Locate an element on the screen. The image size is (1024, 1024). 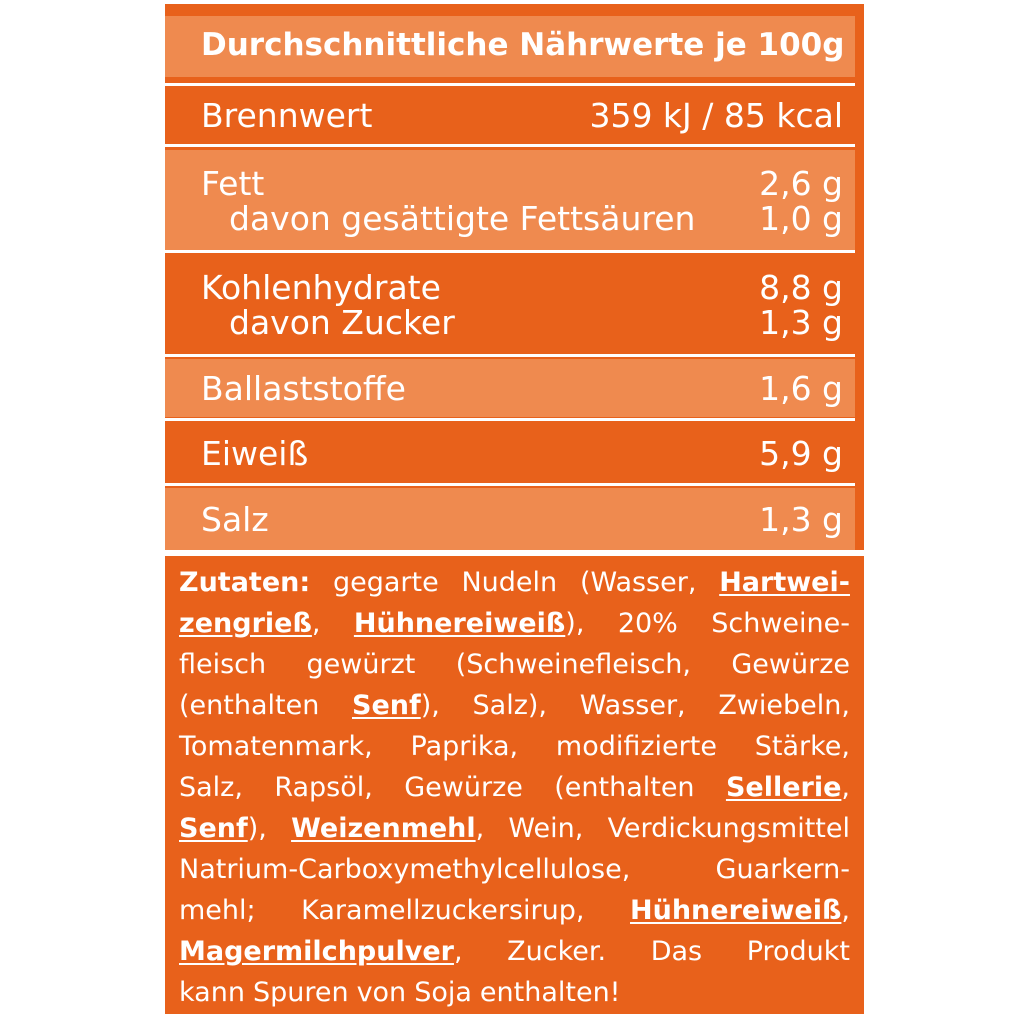
ingredients-word: Salz), is located at coordinates (510, 705).